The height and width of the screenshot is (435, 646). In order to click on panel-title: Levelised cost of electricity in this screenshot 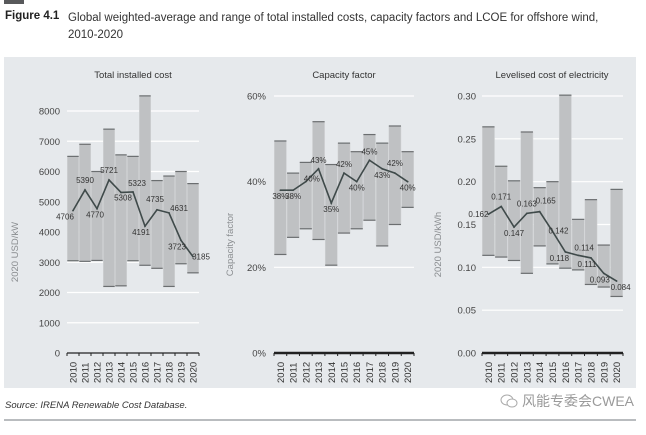, I will do `click(552, 75)`.